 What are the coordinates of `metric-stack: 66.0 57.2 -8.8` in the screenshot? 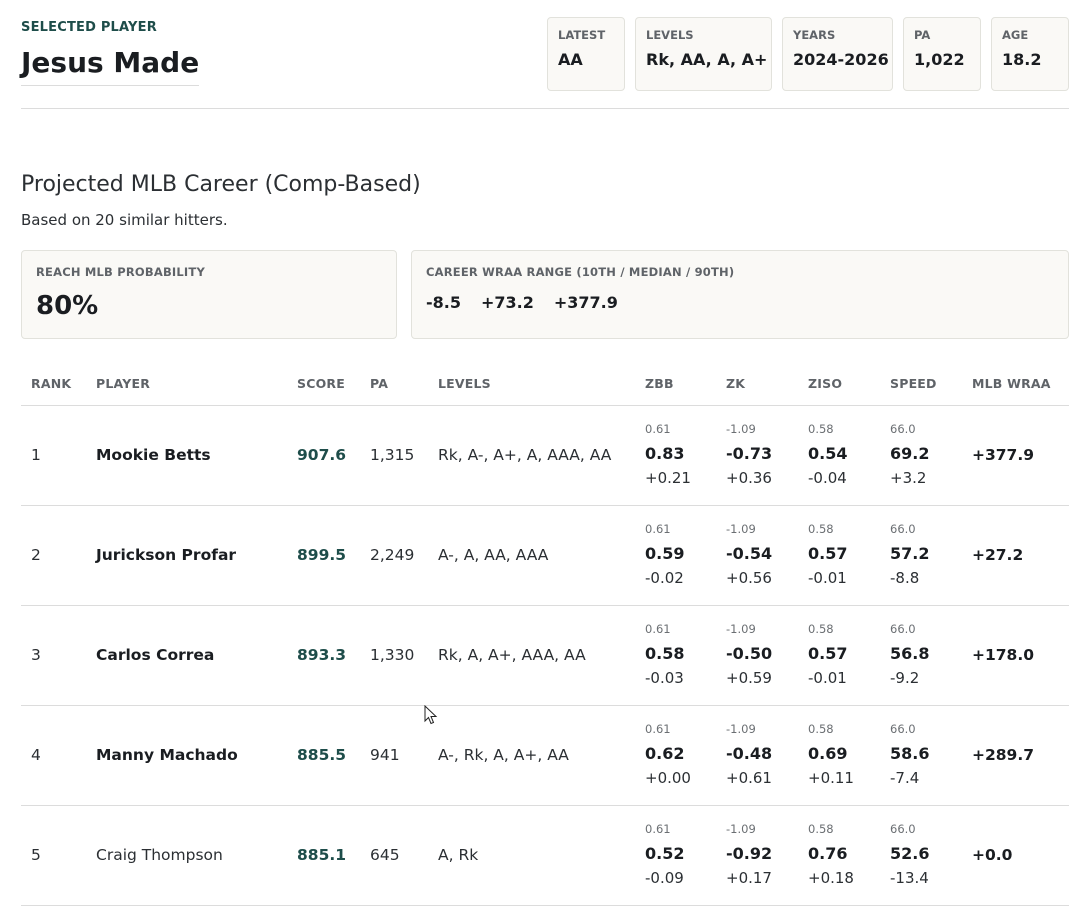 It's located at (926, 554).